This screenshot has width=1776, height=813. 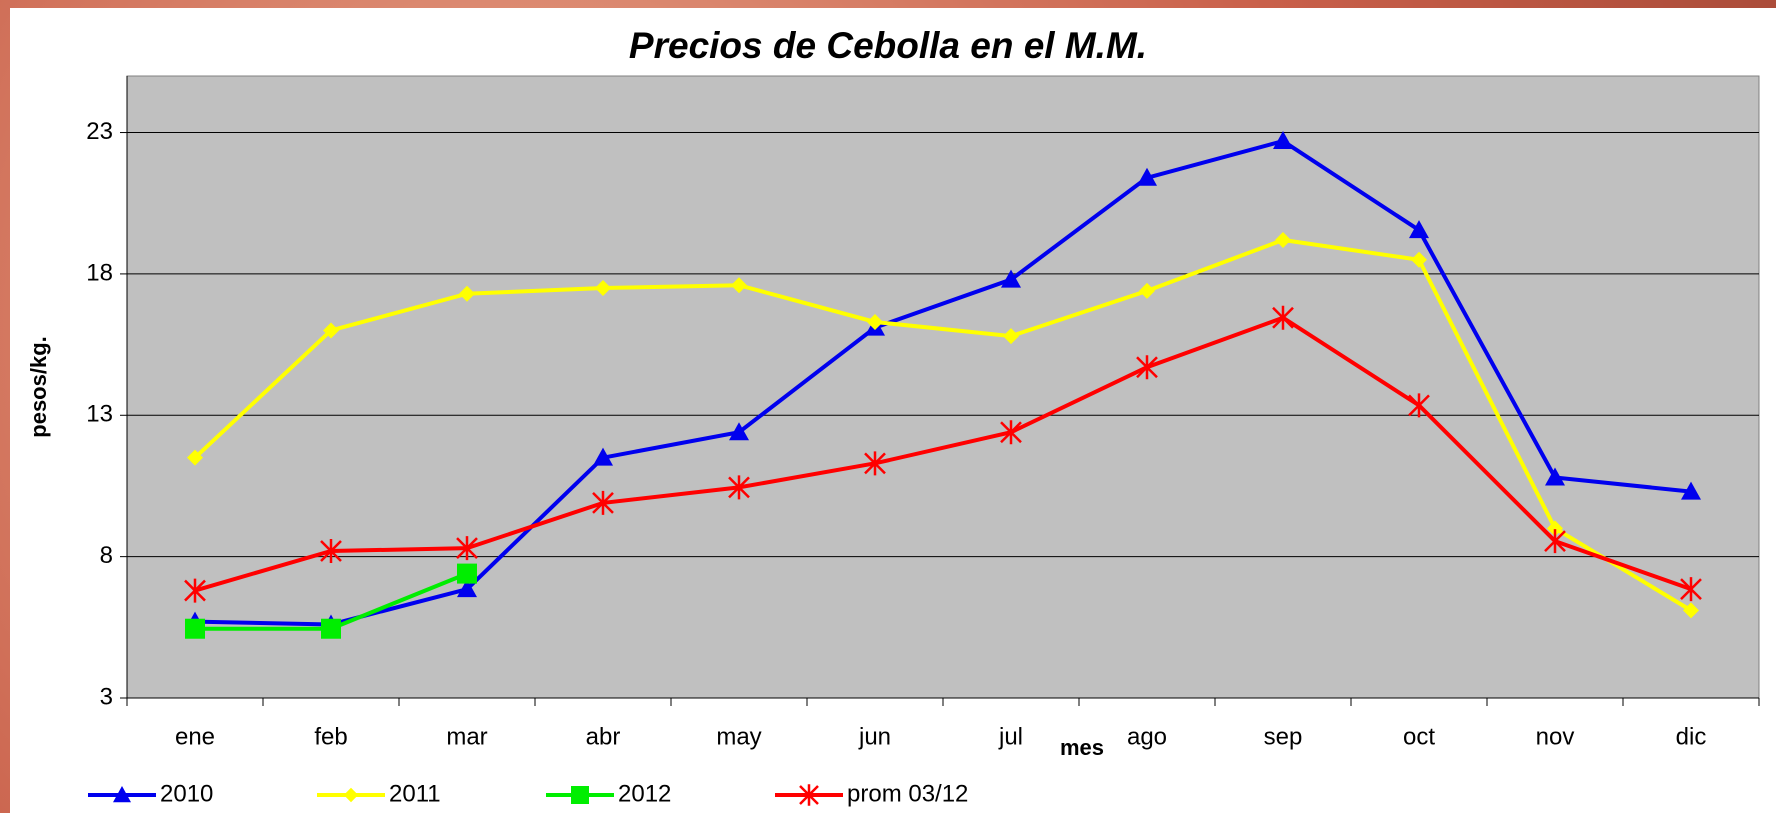 What do you see at coordinates (106, 555) in the screenshot?
I see `y-tick-label: 8` at bounding box center [106, 555].